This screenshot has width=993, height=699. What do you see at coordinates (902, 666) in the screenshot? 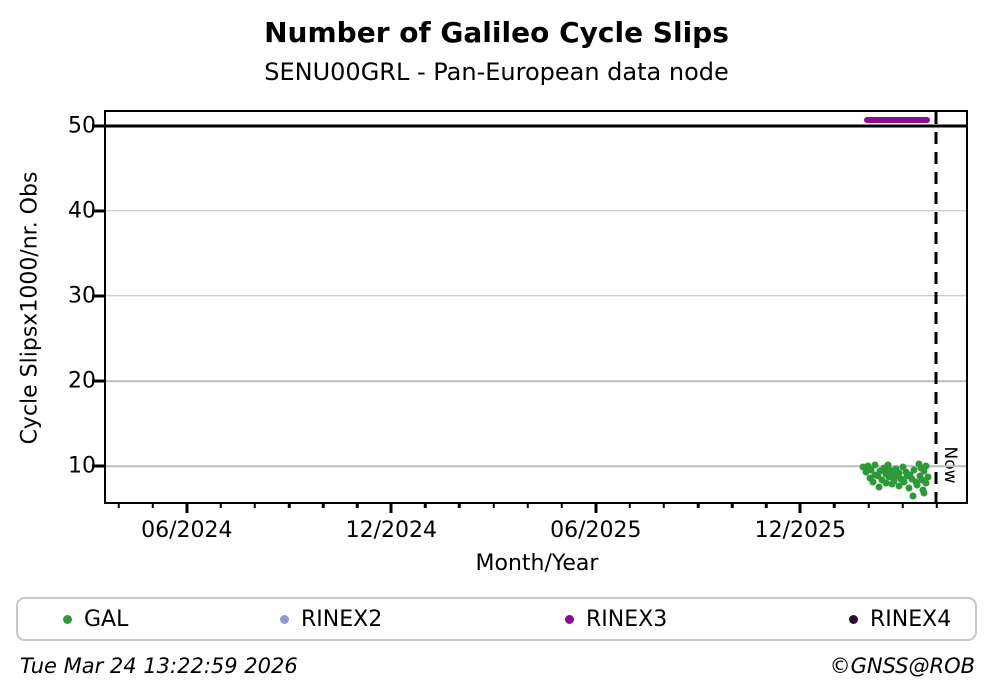
I see `copyright-credit: ©GNSS@ROB` at bounding box center [902, 666].